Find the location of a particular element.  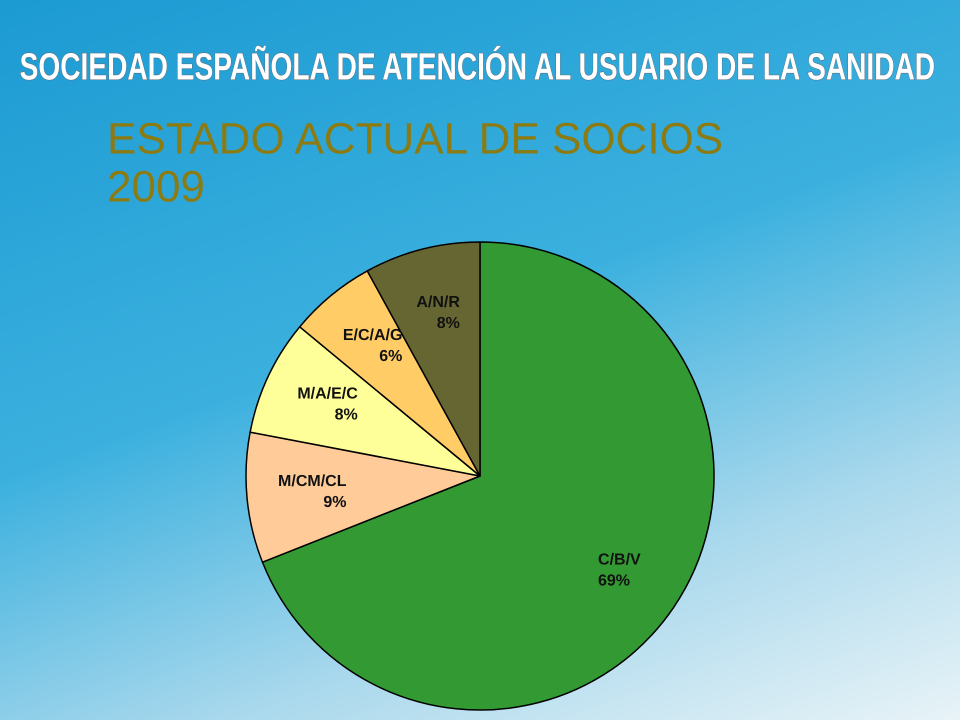

slice-label: E/C/A/G is located at coordinates (372, 335).